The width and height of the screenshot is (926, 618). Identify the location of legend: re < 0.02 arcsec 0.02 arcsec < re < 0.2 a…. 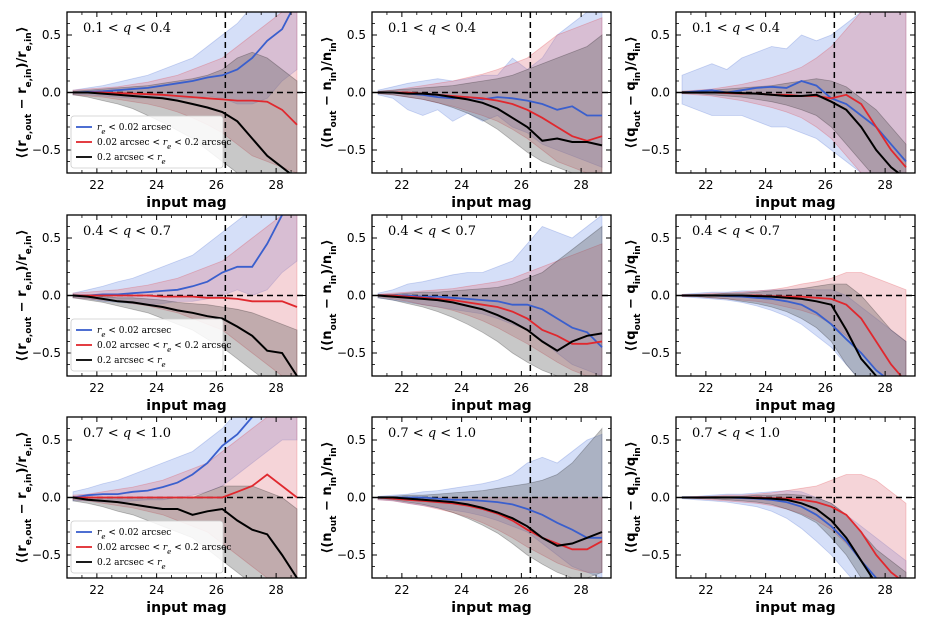
(150, 142).